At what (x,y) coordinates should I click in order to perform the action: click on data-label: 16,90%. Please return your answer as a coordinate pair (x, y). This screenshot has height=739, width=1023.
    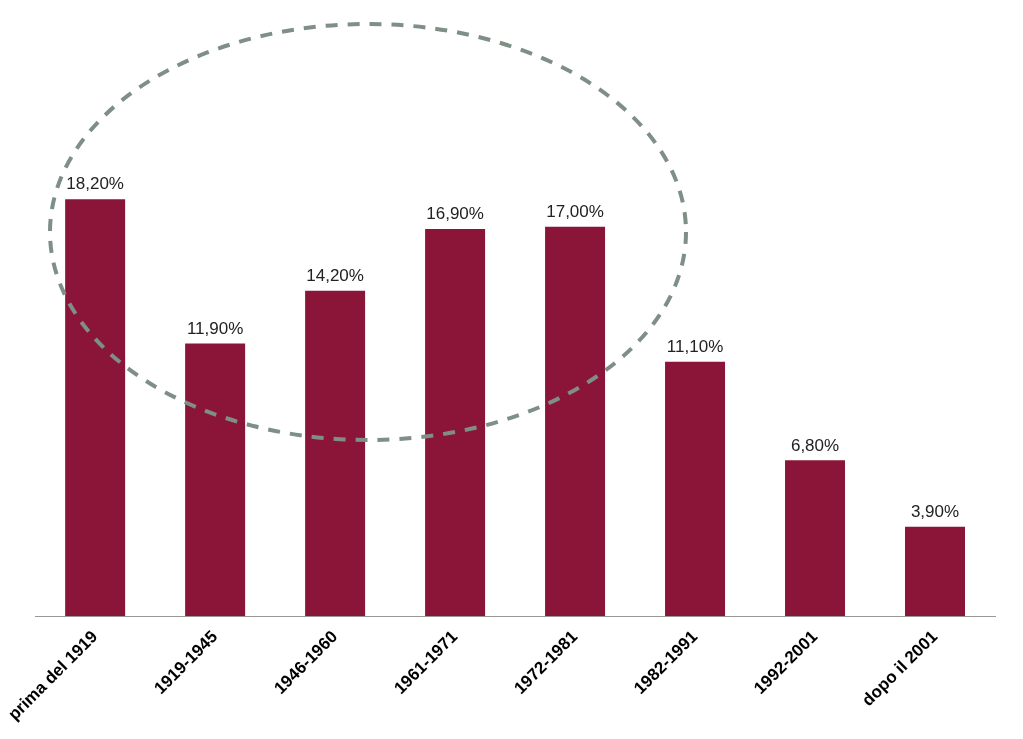
    Looking at the image, I should click on (455, 214).